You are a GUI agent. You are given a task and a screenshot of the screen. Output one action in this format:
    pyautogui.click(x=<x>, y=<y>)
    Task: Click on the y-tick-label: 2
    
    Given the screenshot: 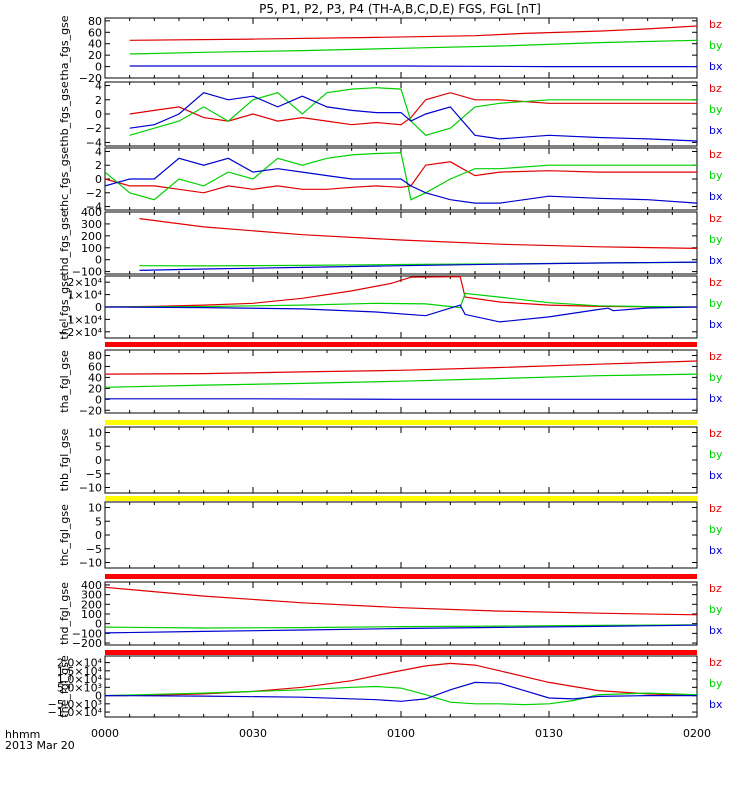 What is the action you would take?
    pyautogui.click(x=98, y=100)
    